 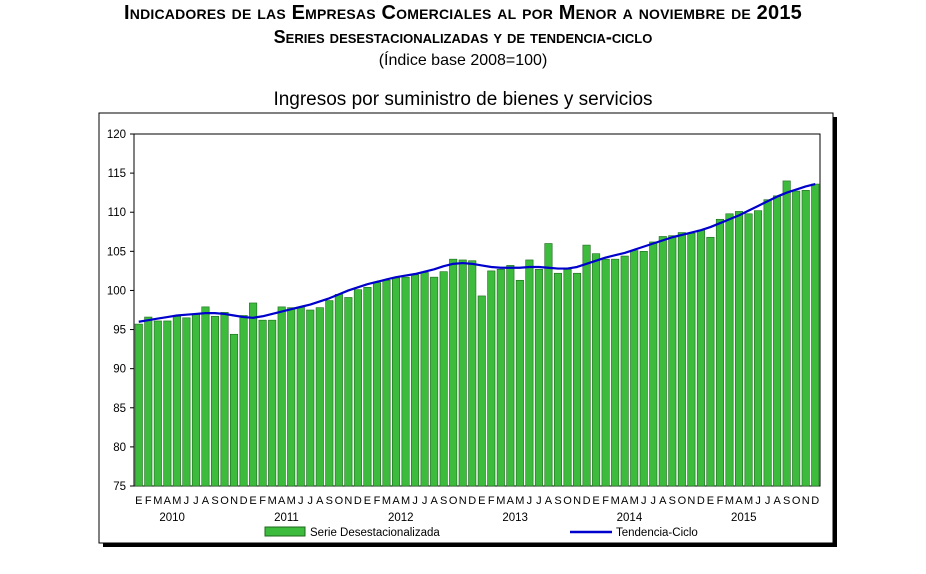 What do you see at coordinates (116, 252) in the screenshot?
I see `y-tick-label: 105` at bounding box center [116, 252].